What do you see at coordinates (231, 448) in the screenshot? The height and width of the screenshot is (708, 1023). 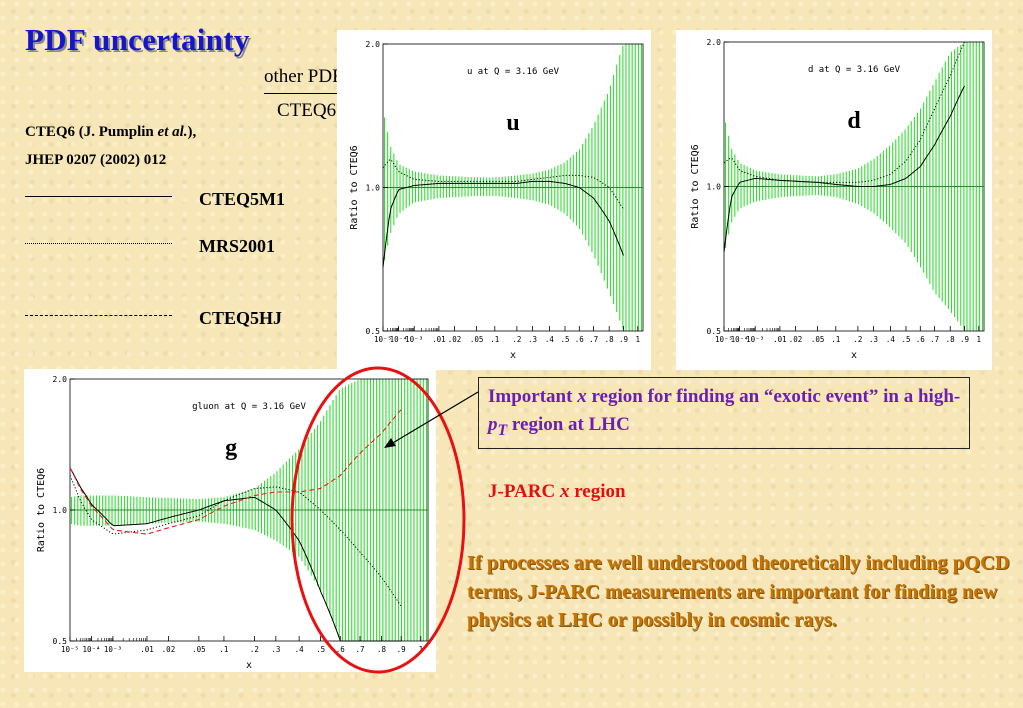 I see `panel-label: g` at bounding box center [231, 448].